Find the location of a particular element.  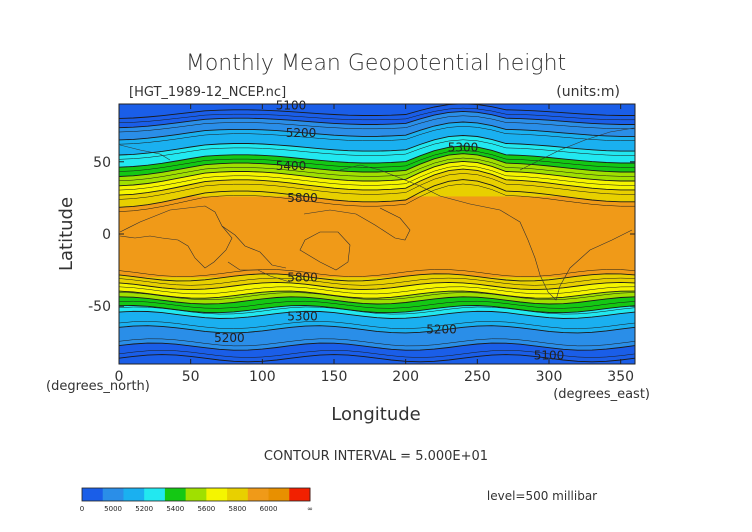

y-tick-label: 0 is located at coordinates (106, 235).